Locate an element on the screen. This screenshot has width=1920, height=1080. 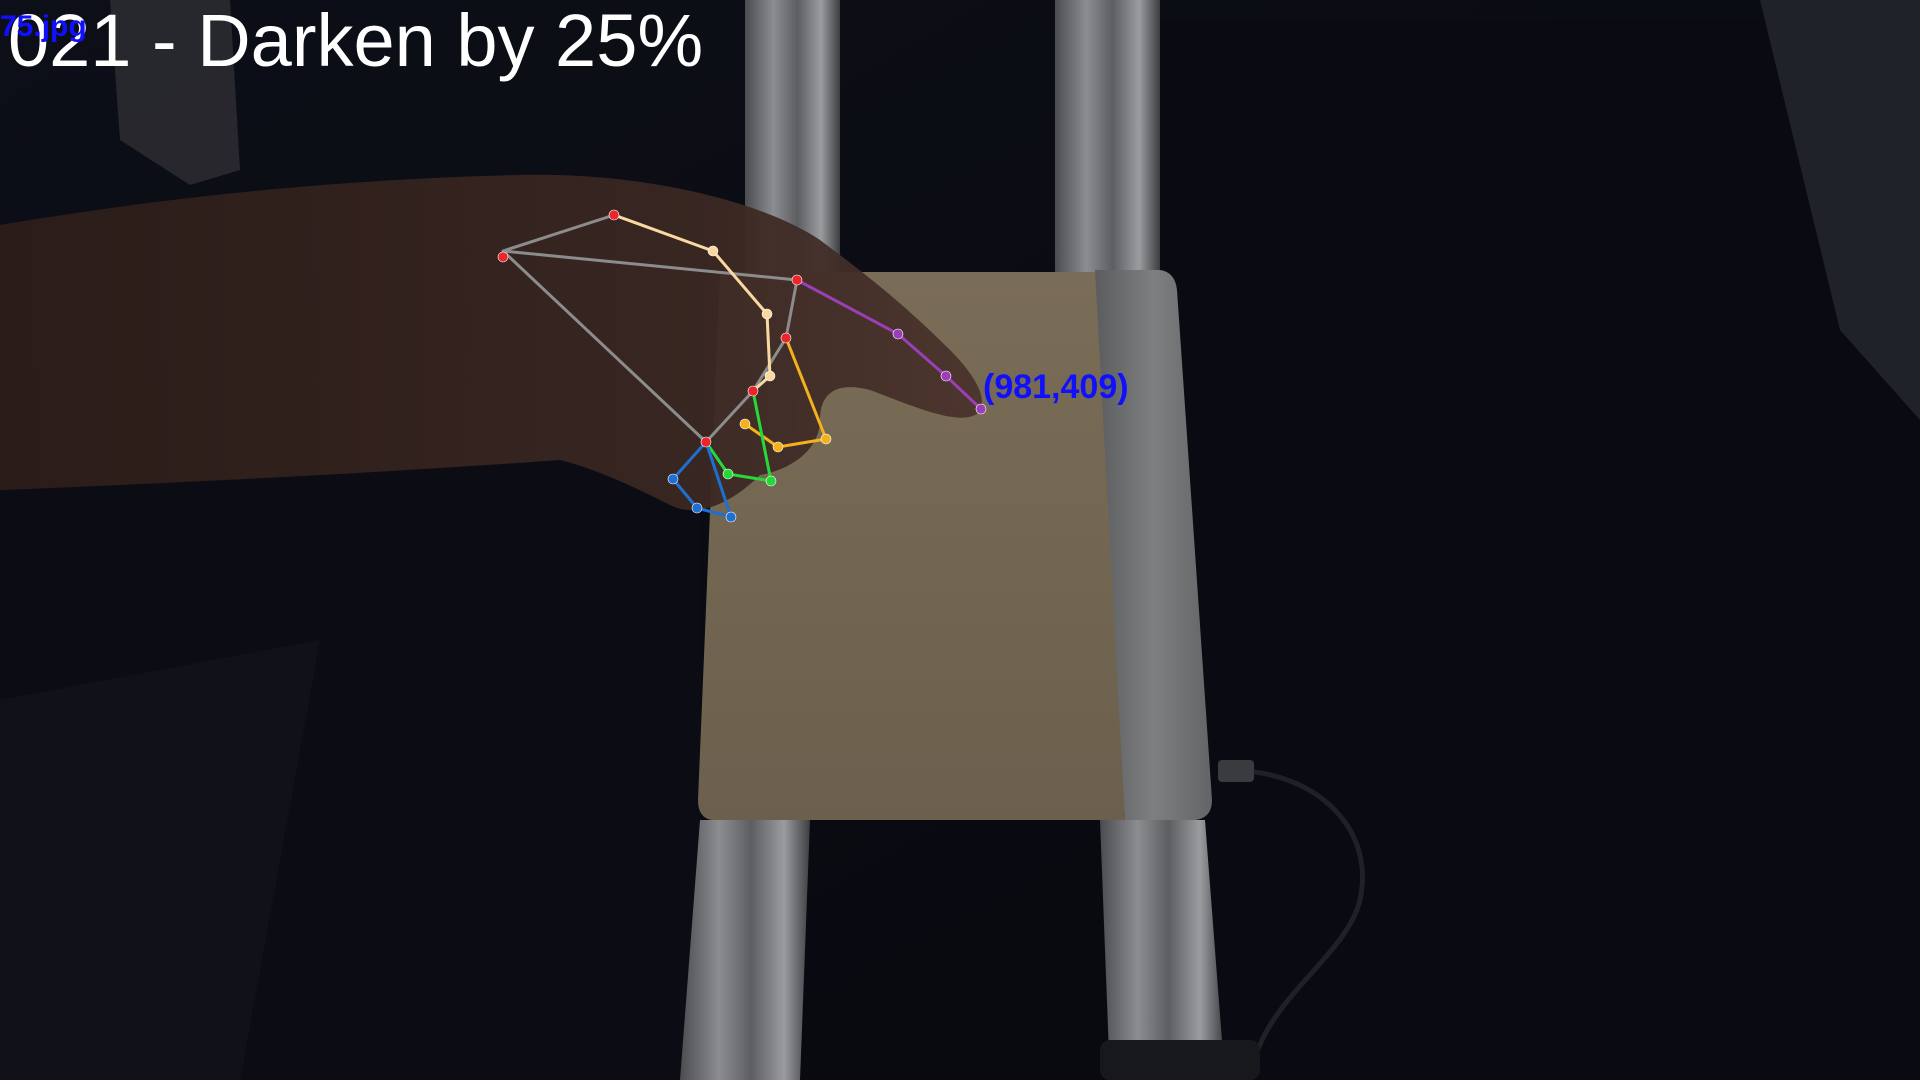
pinky-base-marker is located at coordinates (706, 442).